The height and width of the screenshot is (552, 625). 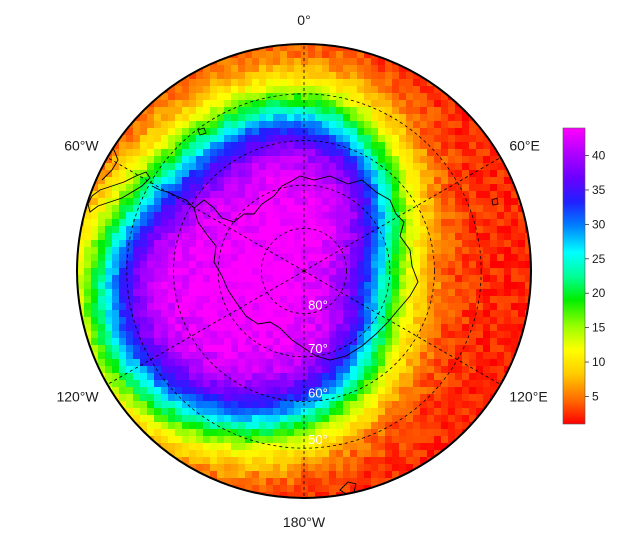 I want to click on antarctica-coastline, so click(x=306, y=268).